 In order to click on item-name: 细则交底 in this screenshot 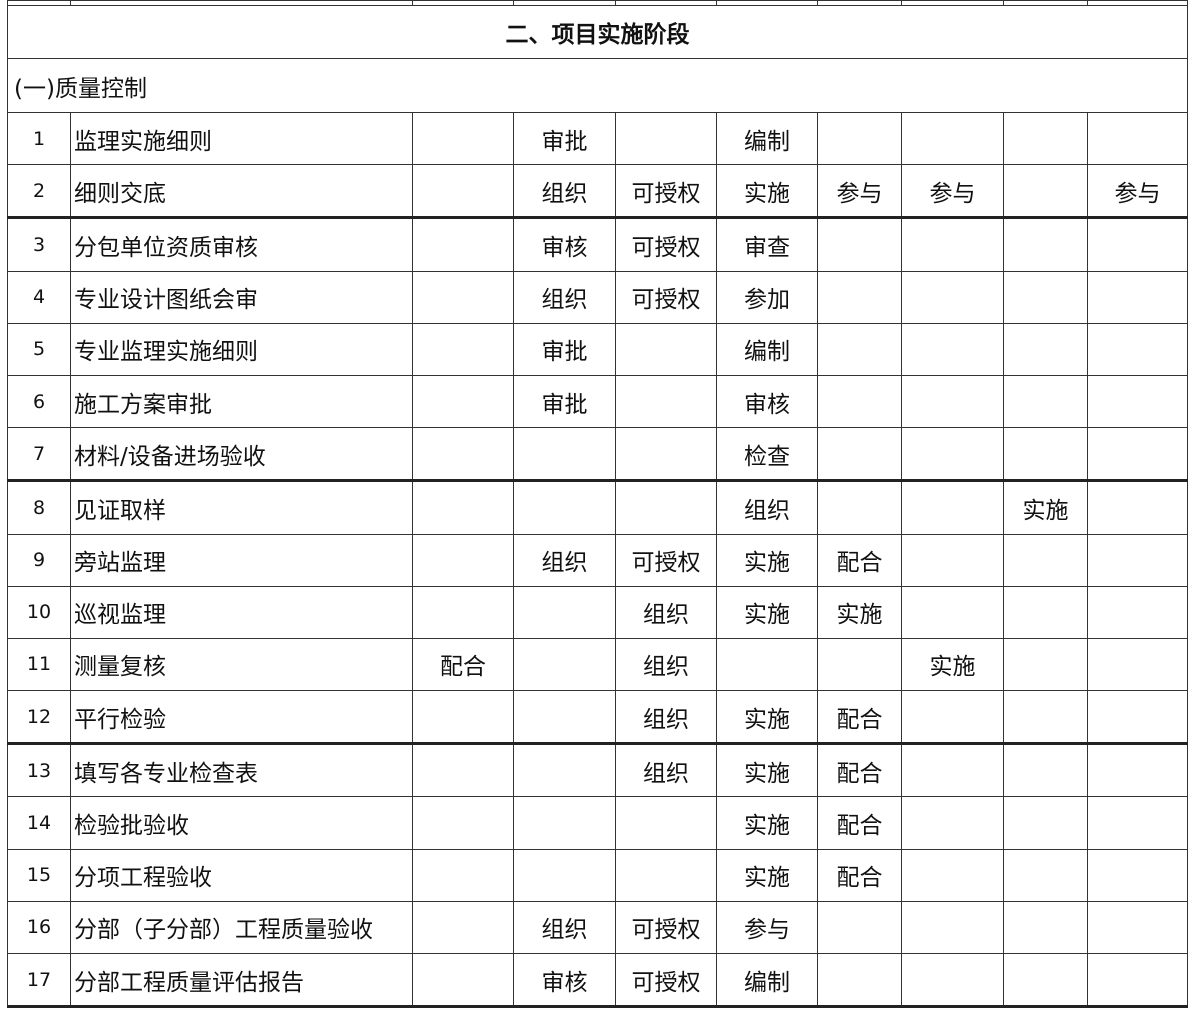, I will do `click(241, 192)`.